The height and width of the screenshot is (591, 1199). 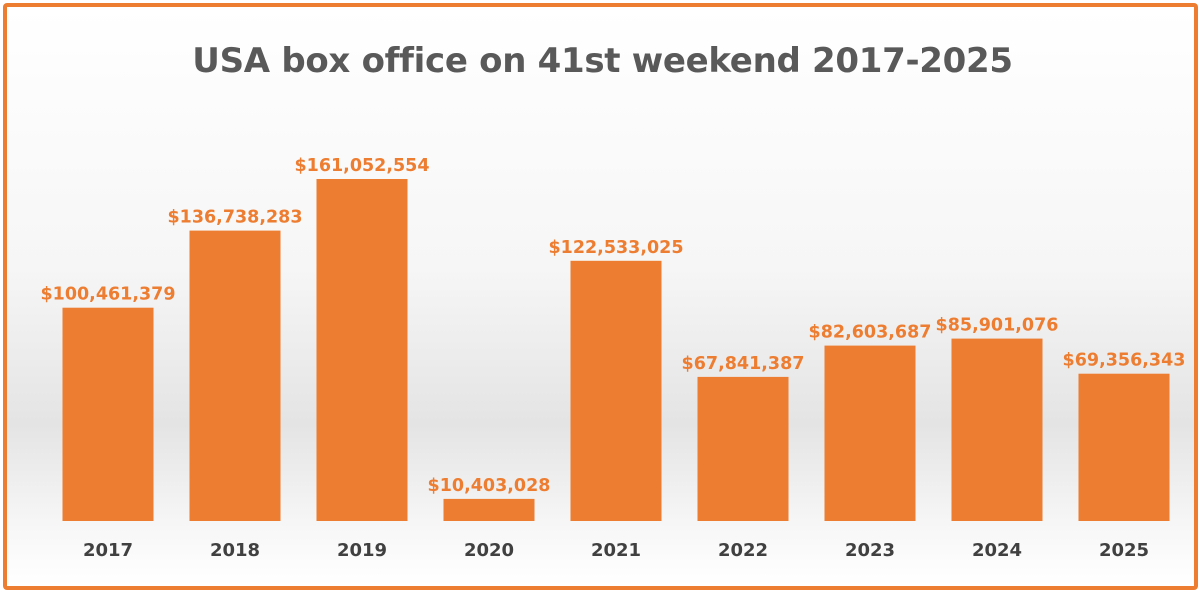 What do you see at coordinates (997, 429) in the screenshot?
I see `bar-2024` at bounding box center [997, 429].